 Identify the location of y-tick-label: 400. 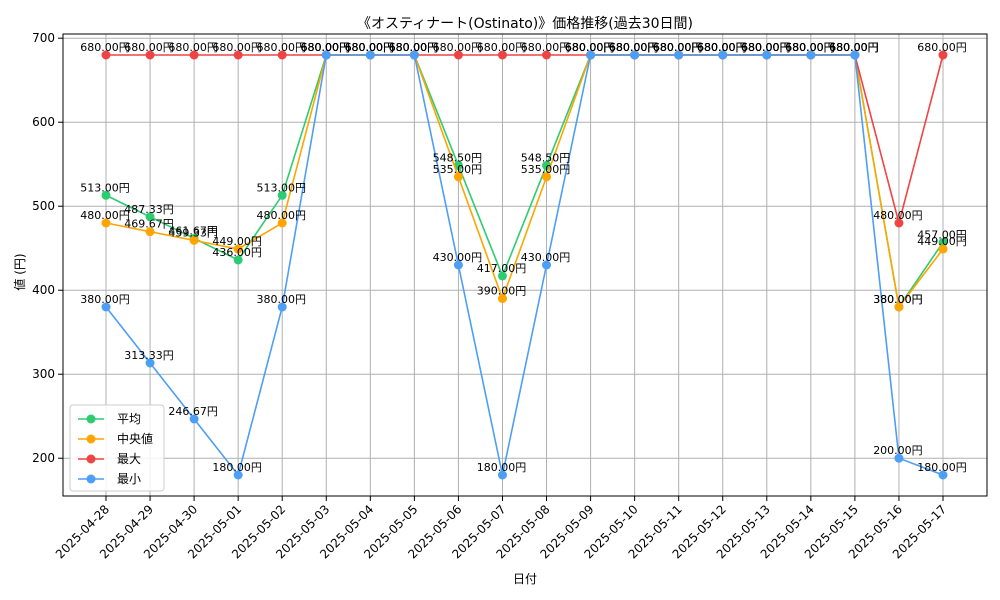
(43, 290).